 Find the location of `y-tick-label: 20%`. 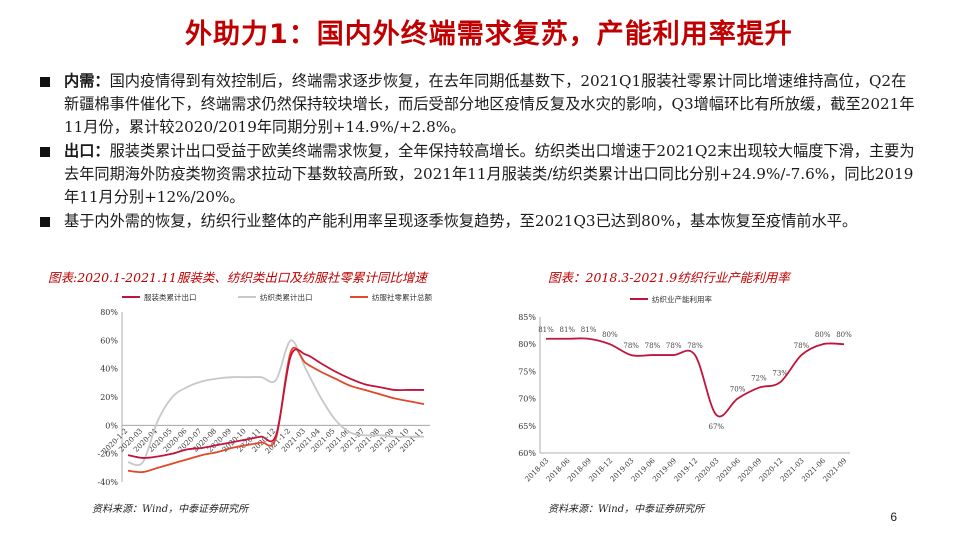

y-tick-label: 20% is located at coordinates (109, 397).